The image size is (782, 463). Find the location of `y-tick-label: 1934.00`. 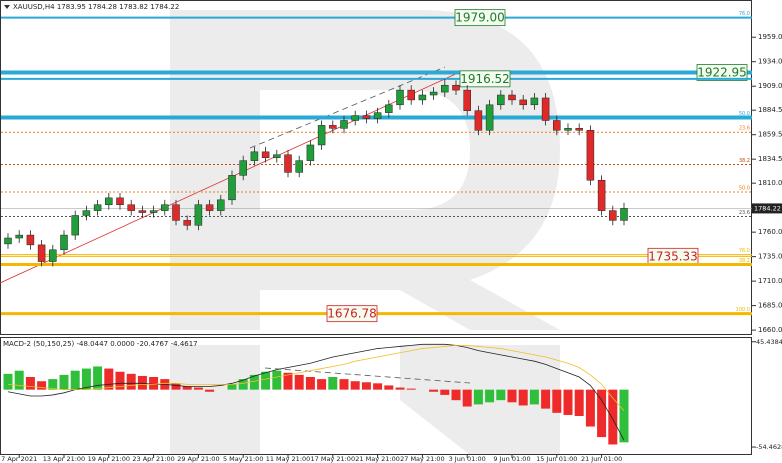

y-tick-label: 1934.00 is located at coordinates (770, 62).